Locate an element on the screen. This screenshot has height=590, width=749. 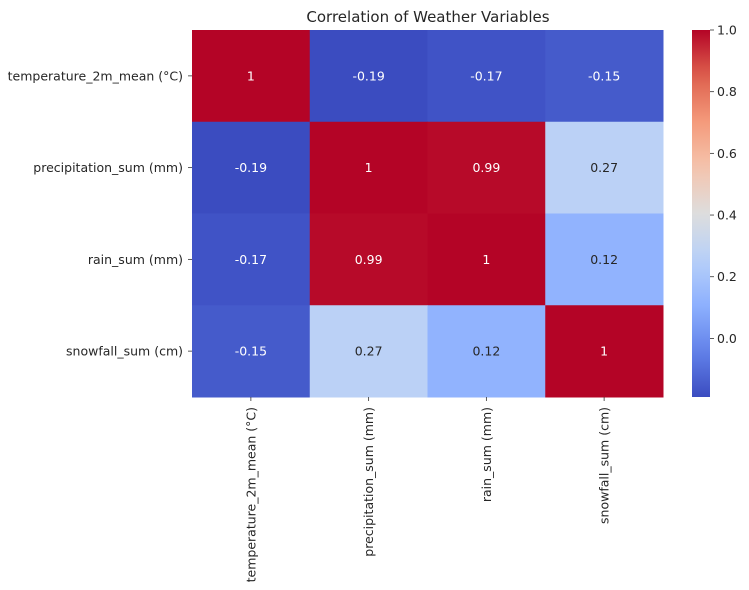
column-label: snowfall_sum (cm) is located at coordinates (604, 465).